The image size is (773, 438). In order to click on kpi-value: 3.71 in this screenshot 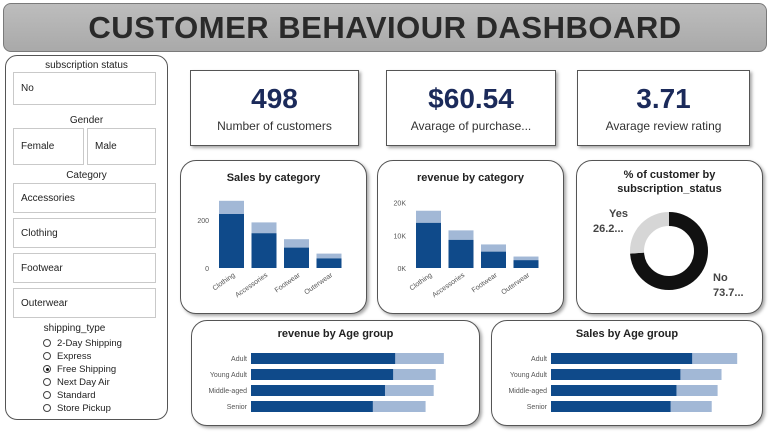, I will do `click(663, 98)`.